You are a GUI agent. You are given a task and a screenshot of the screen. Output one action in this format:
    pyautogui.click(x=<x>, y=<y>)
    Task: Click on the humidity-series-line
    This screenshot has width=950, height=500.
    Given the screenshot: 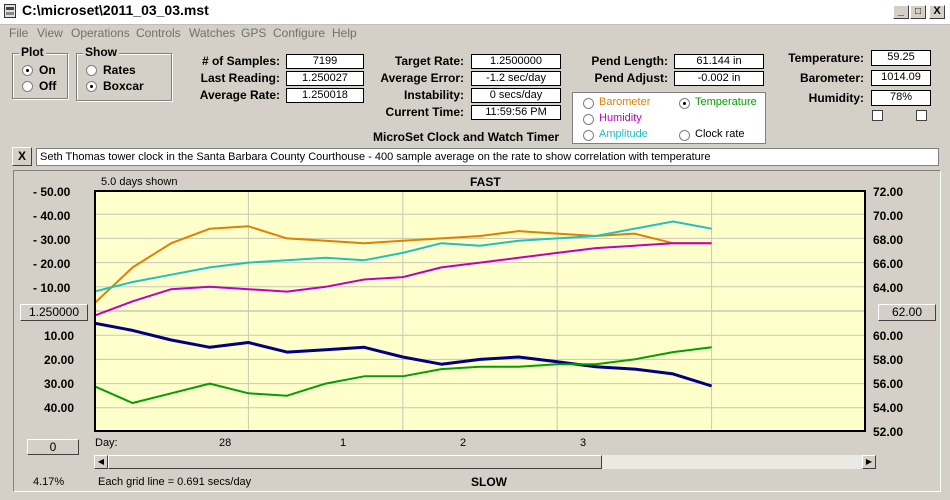 What is the action you would take?
    pyautogui.click(x=403, y=279)
    